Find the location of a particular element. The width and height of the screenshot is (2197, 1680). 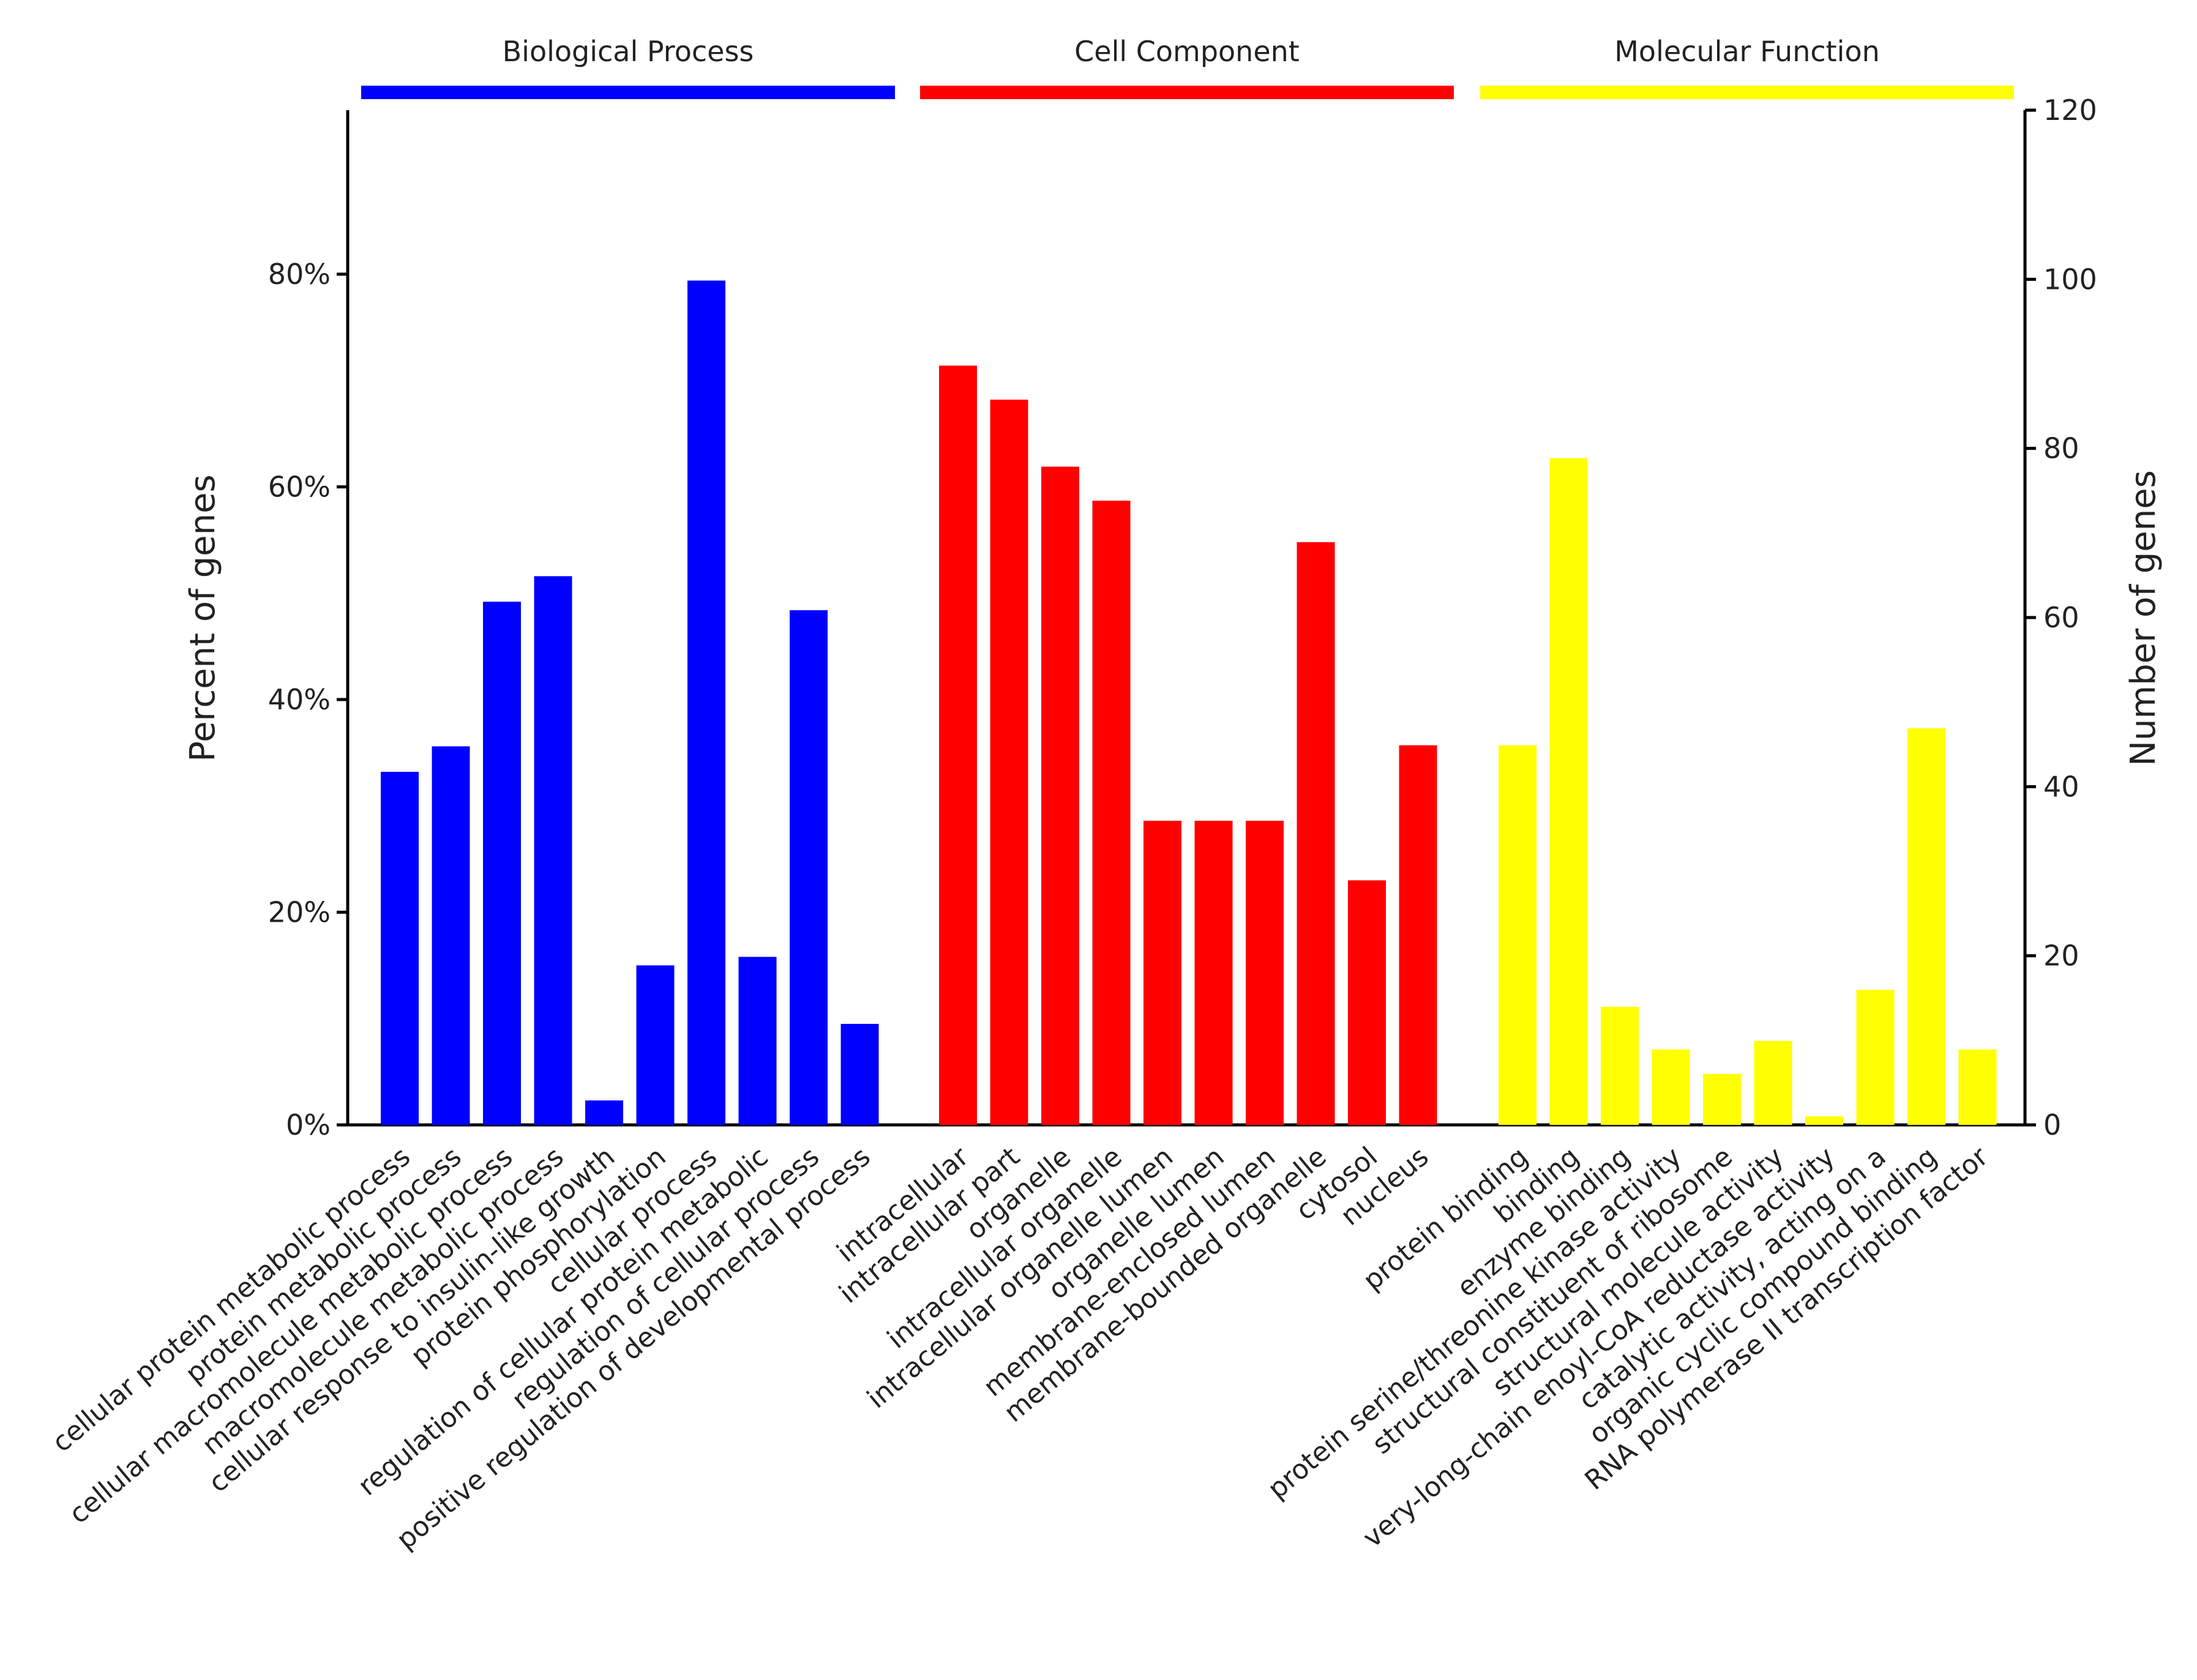

left-axis-title: Percent of genes is located at coordinates (203, 617).